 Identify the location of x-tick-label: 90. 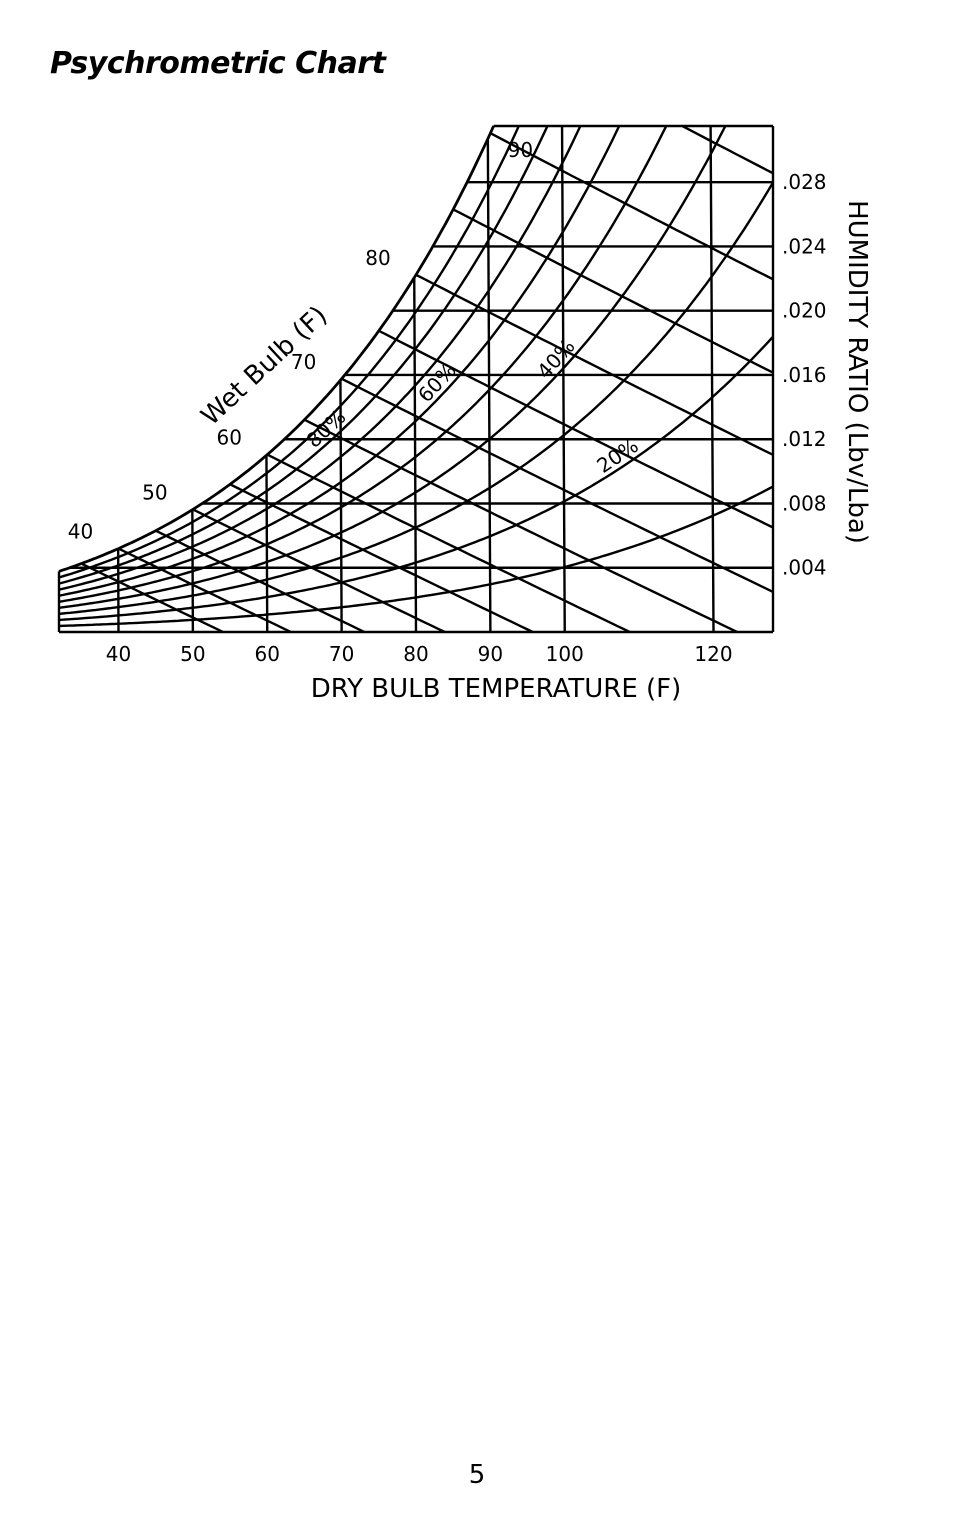
(490, 654).